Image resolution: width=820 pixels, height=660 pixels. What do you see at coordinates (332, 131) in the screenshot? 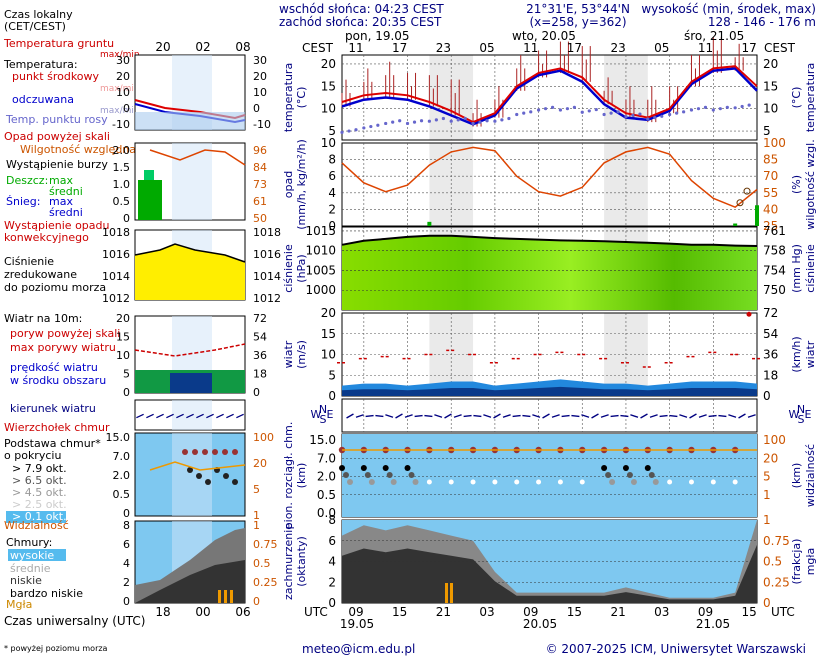
I see `temp-tick-l: 5` at bounding box center [332, 131].